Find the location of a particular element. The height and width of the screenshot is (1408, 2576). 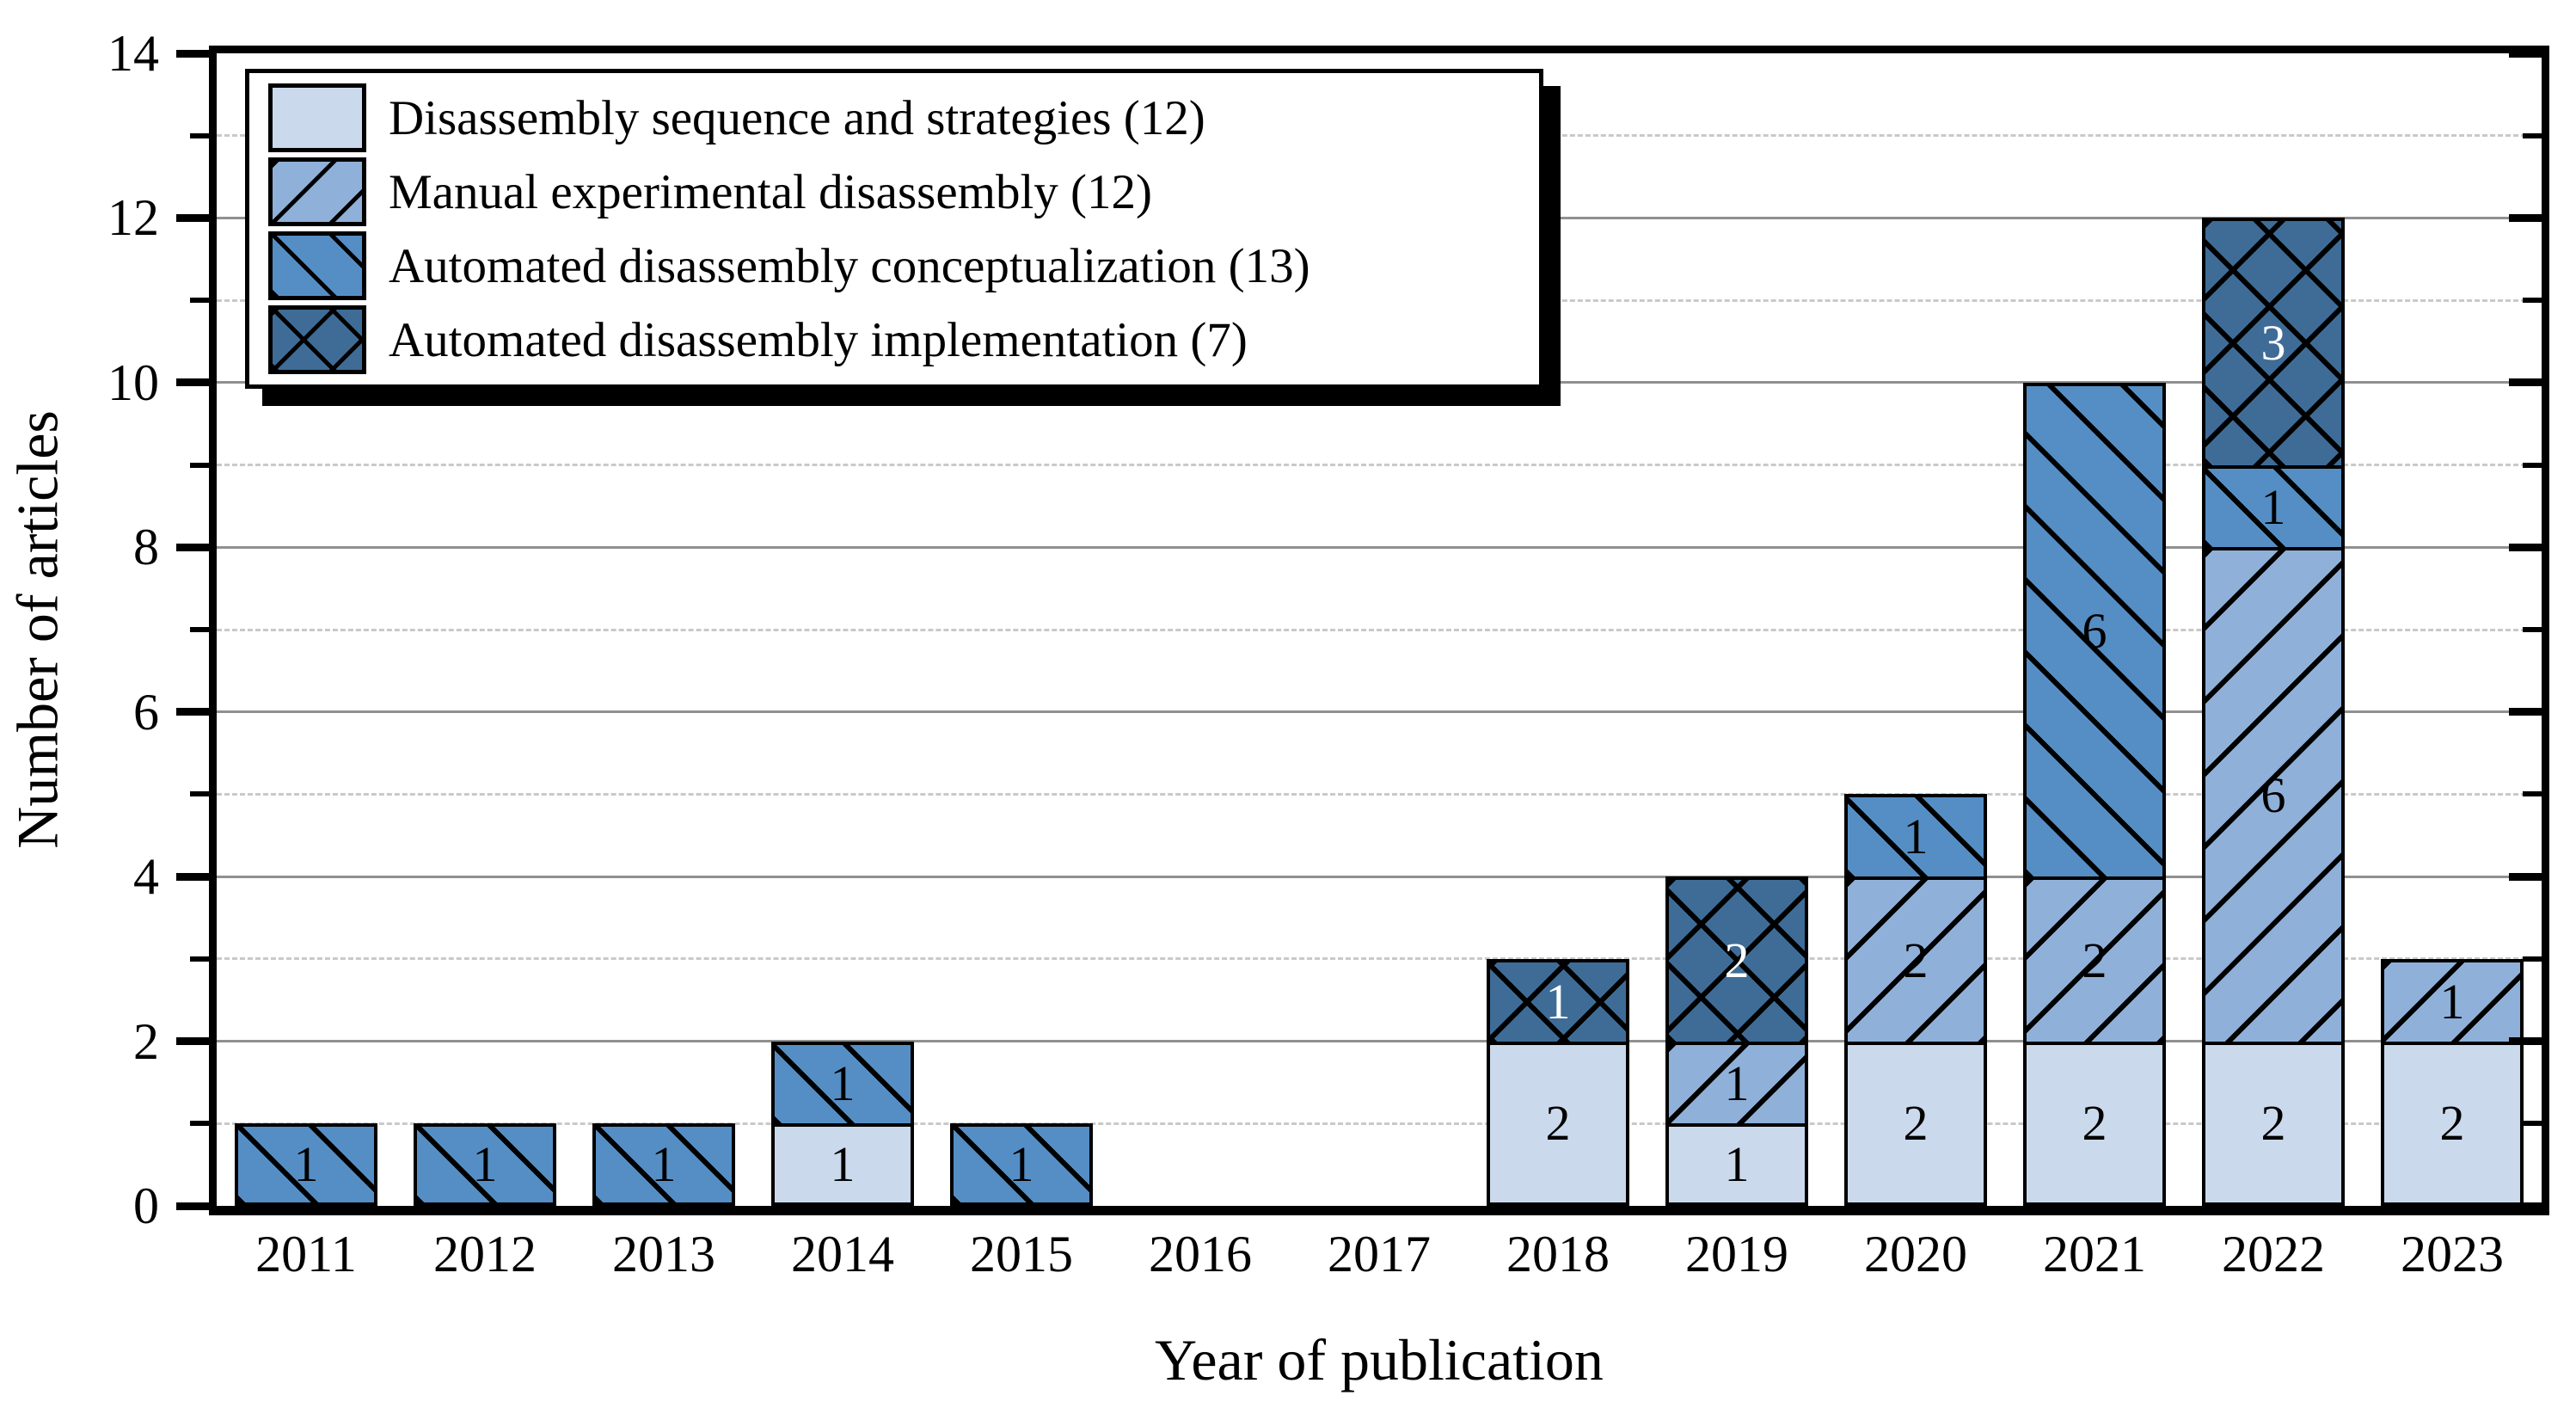

x-axis-tick-label: 2015 is located at coordinates (1021, 1254).